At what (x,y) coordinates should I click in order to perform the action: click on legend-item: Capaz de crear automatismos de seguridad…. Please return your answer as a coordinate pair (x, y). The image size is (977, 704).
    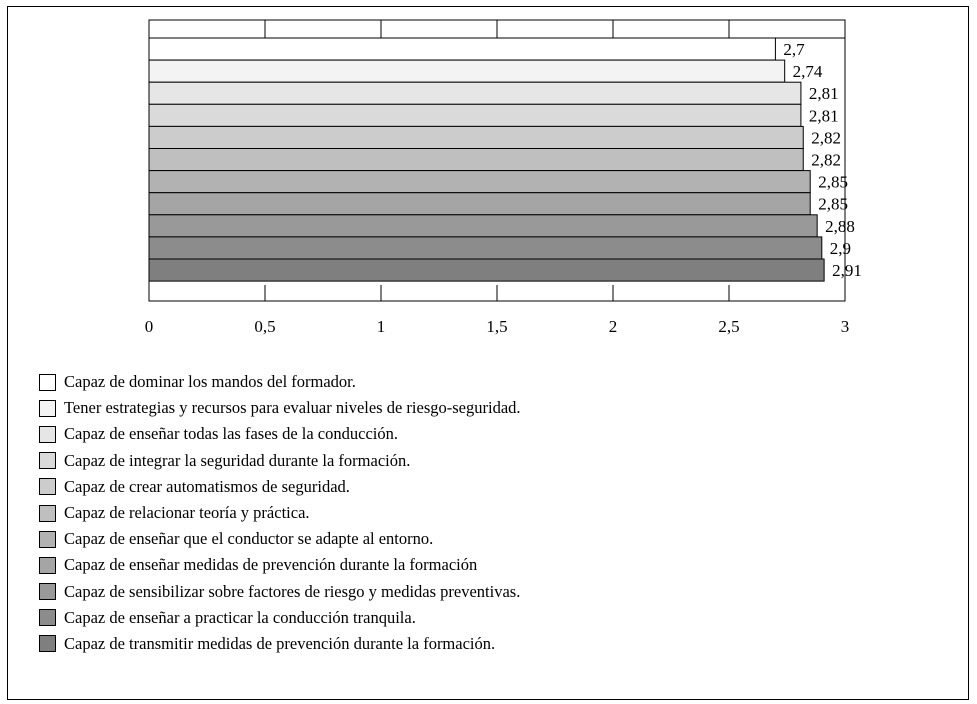
    Looking at the image, I should click on (489, 487).